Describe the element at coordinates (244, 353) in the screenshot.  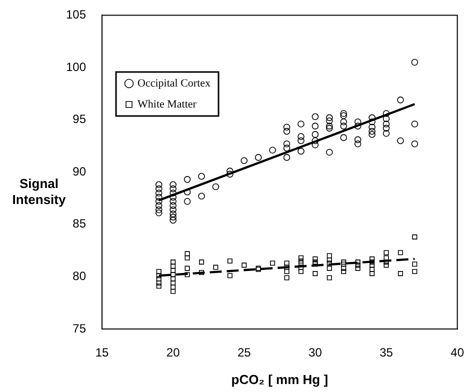
I see `x-tick-label: 25` at that location.